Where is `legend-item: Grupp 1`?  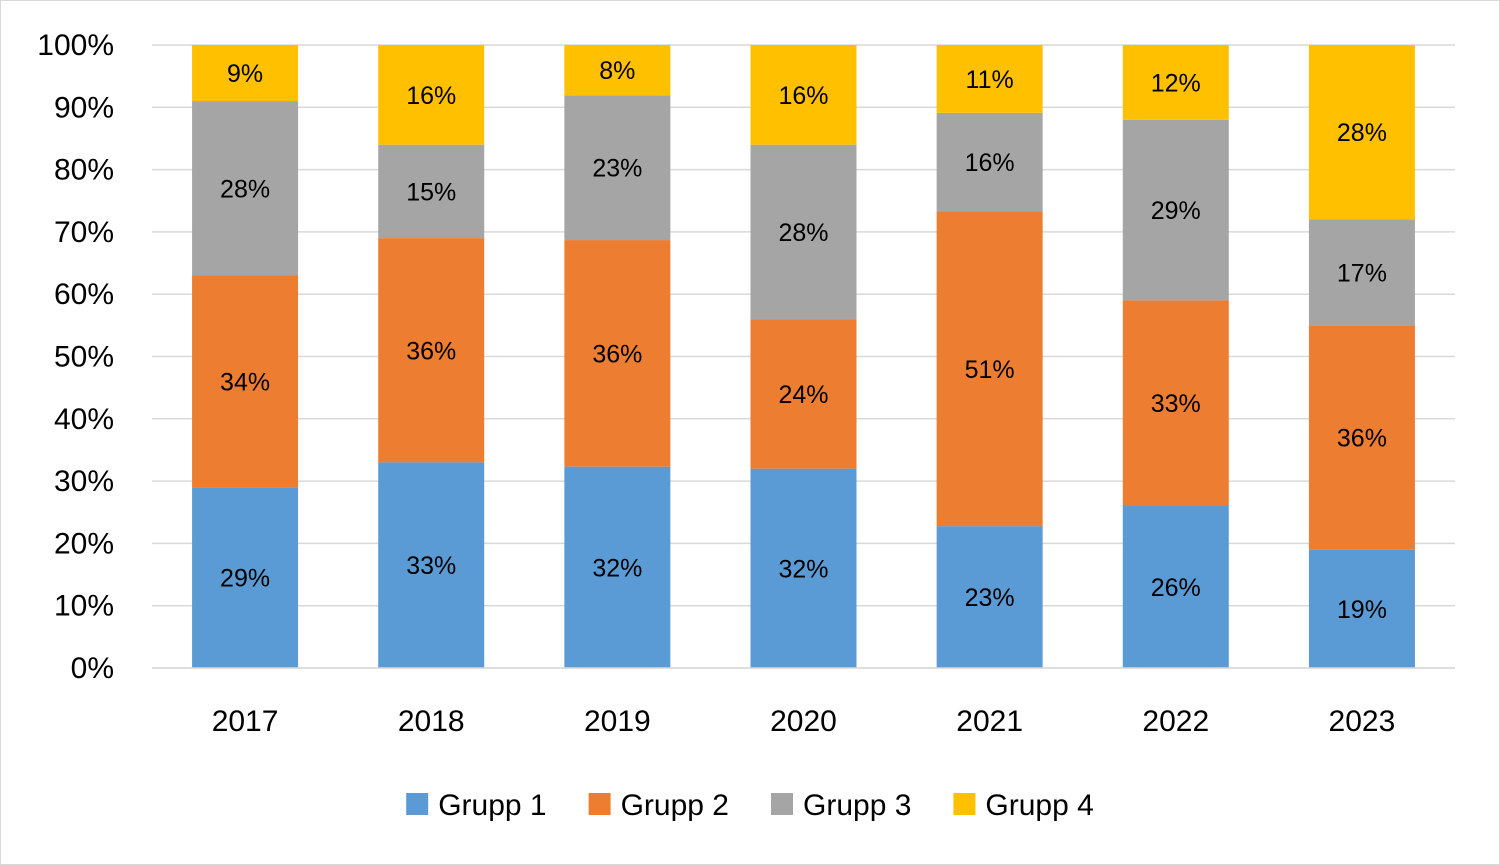 legend-item: Grupp 1 is located at coordinates (476, 805).